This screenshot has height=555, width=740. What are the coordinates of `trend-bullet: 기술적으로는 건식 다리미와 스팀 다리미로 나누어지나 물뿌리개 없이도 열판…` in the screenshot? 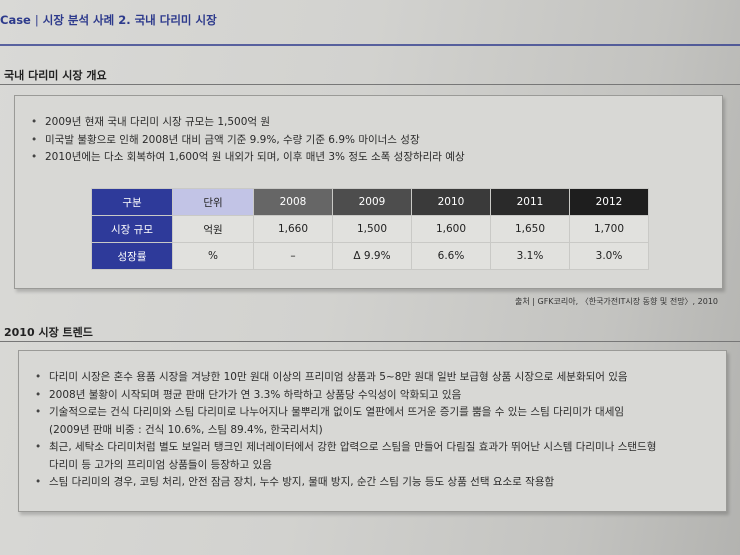 It's located at (345, 421).